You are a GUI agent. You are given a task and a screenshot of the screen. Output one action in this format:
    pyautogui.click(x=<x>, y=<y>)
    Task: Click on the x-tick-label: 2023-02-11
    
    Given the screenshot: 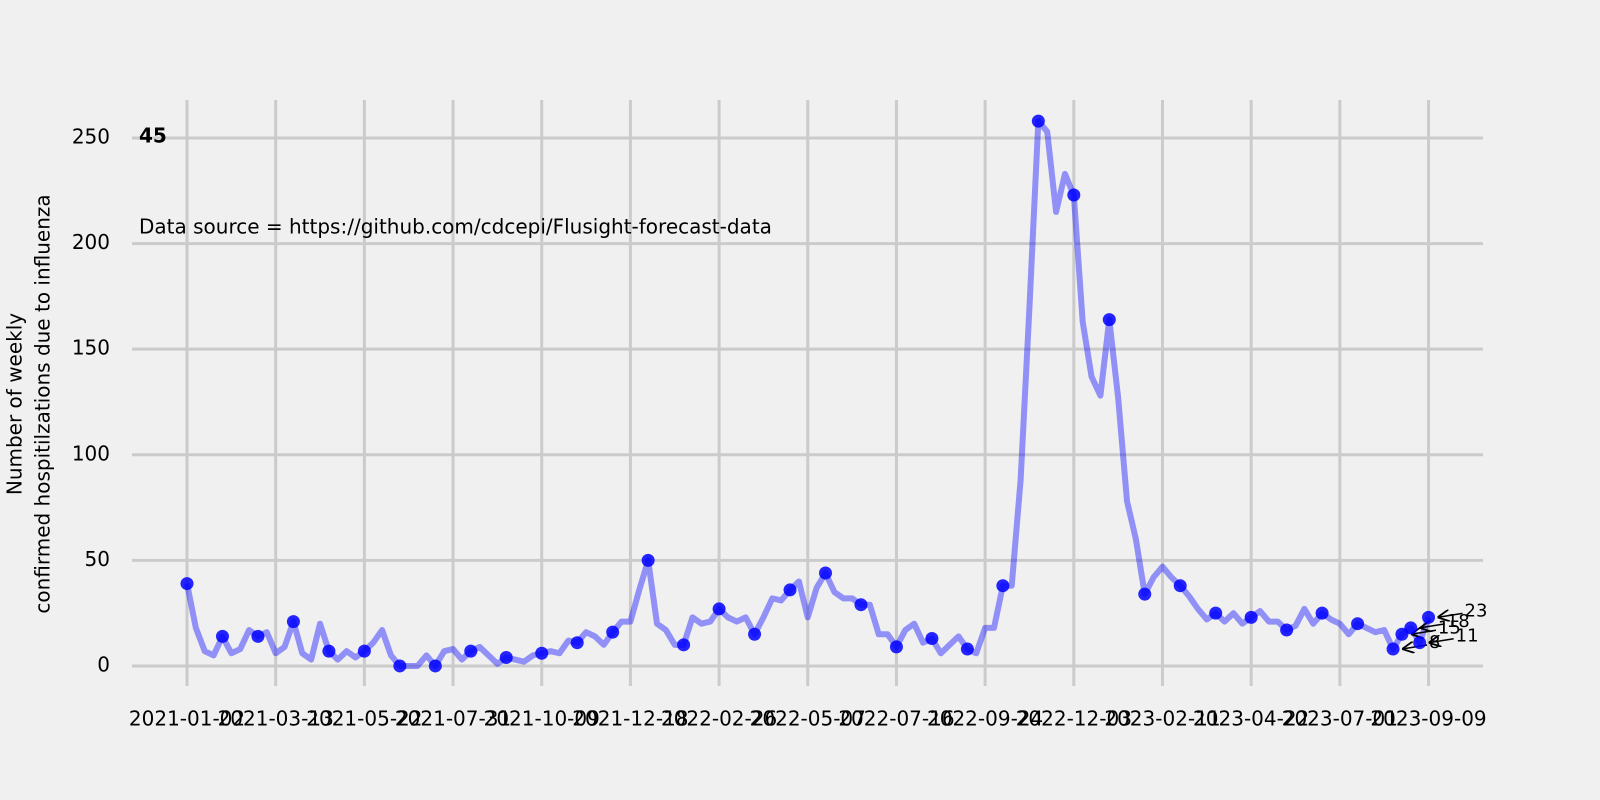 What is the action you would take?
    pyautogui.click(x=1162, y=719)
    